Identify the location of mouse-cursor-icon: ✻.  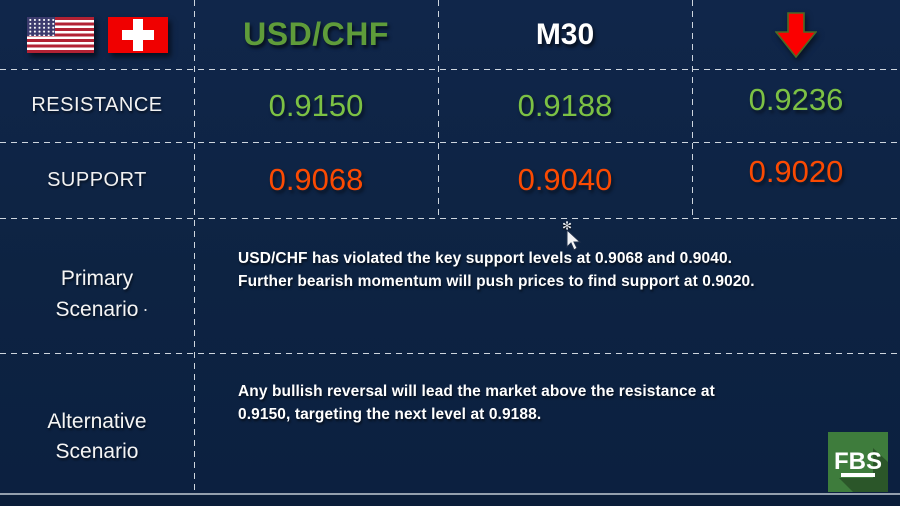
(572, 235).